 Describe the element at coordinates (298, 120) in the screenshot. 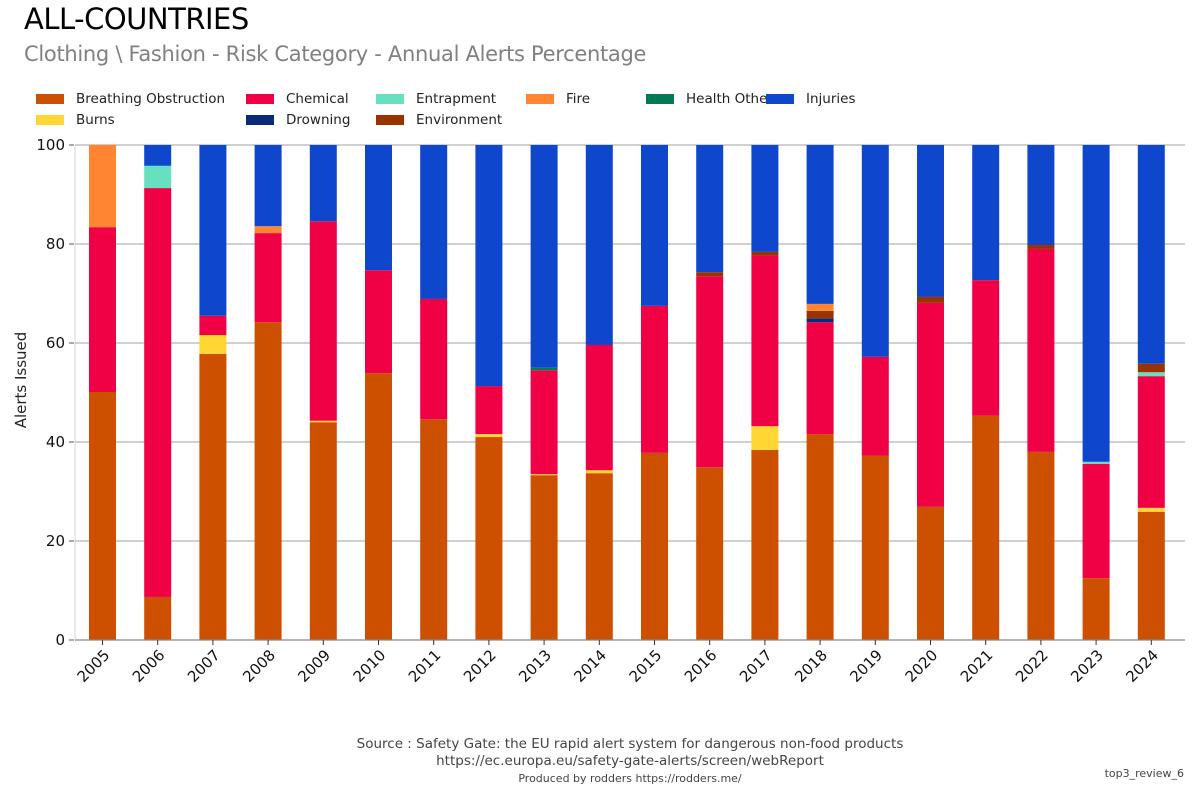

I see `legend-item-drowning: Drowning` at that location.